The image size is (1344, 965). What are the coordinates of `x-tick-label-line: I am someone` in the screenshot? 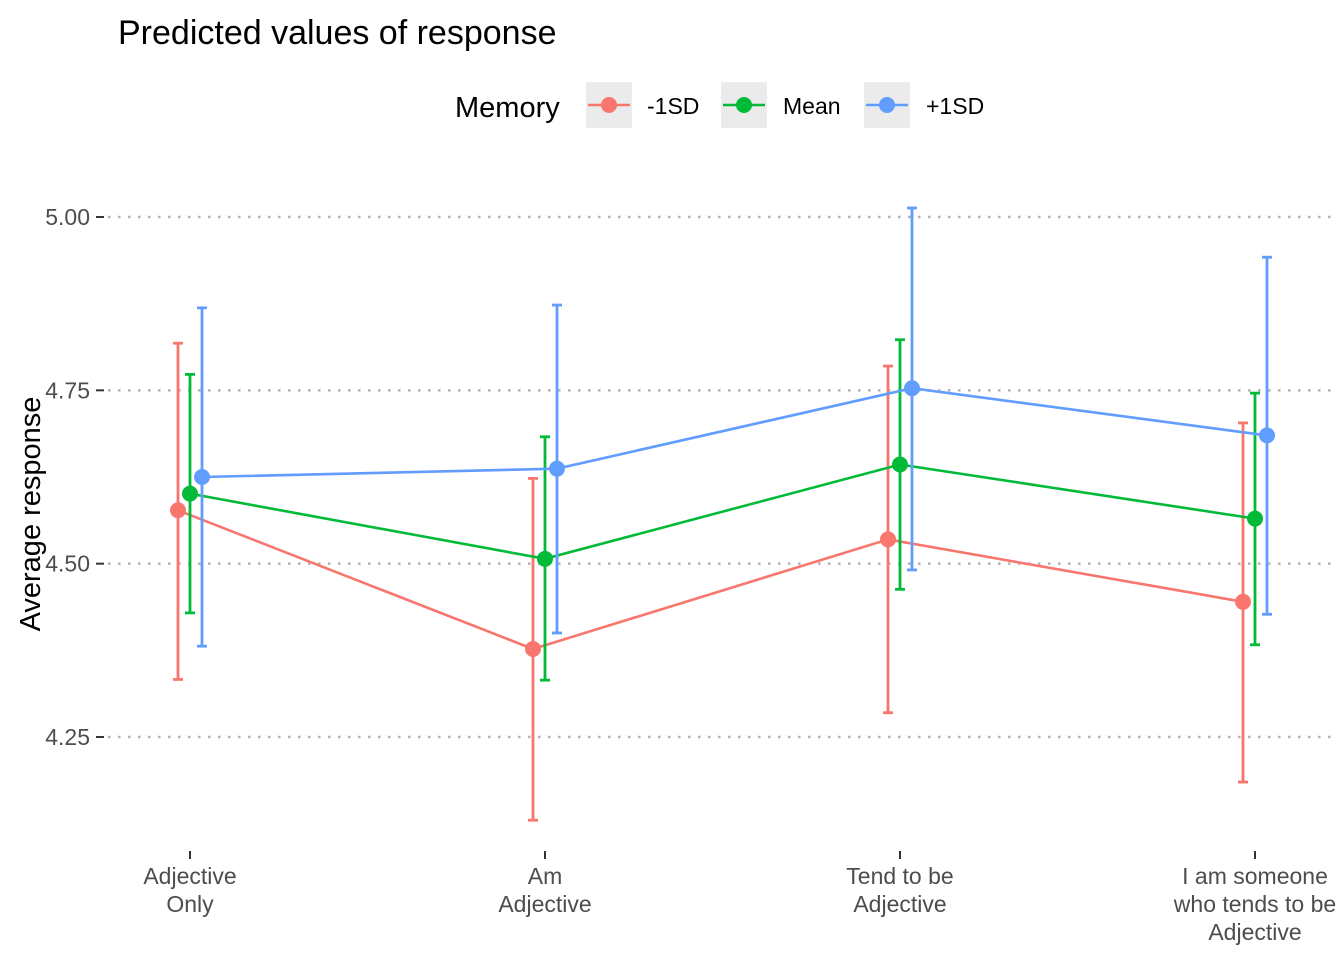 It's located at (1255, 876).